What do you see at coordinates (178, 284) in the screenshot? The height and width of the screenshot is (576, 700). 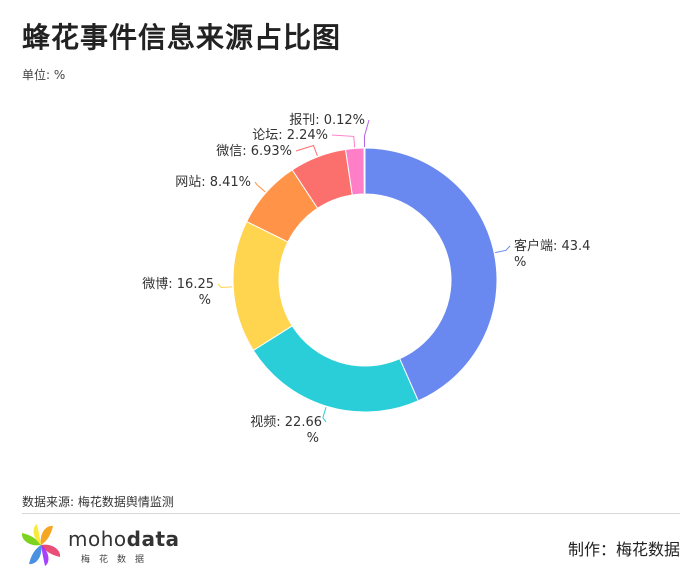 I see `slice-label-微博: 微博: 16.25` at bounding box center [178, 284].